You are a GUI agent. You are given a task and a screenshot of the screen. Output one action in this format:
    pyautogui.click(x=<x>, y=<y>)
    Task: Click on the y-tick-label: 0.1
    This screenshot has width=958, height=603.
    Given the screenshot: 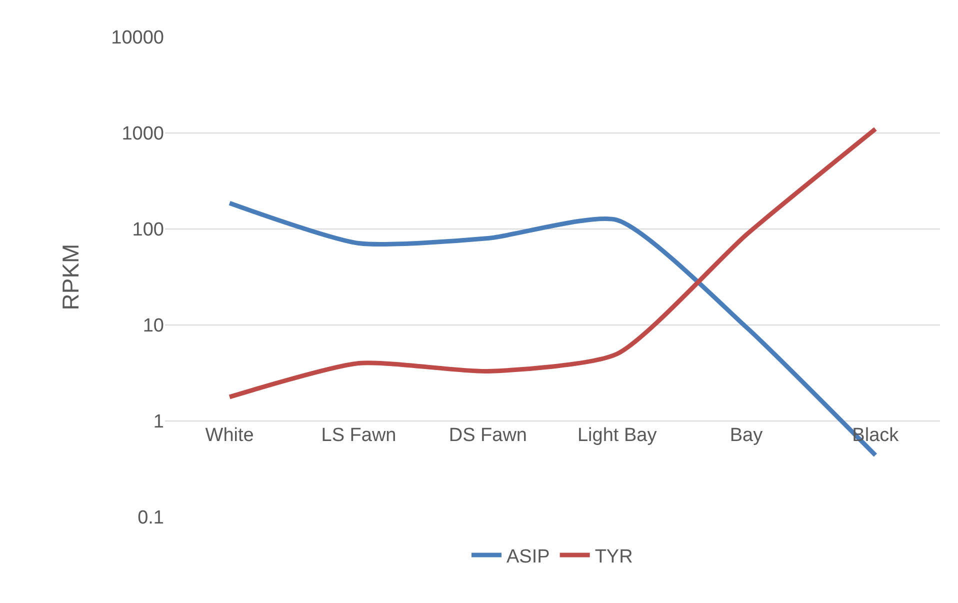 What is the action you would take?
    pyautogui.click(x=151, y=518)
    